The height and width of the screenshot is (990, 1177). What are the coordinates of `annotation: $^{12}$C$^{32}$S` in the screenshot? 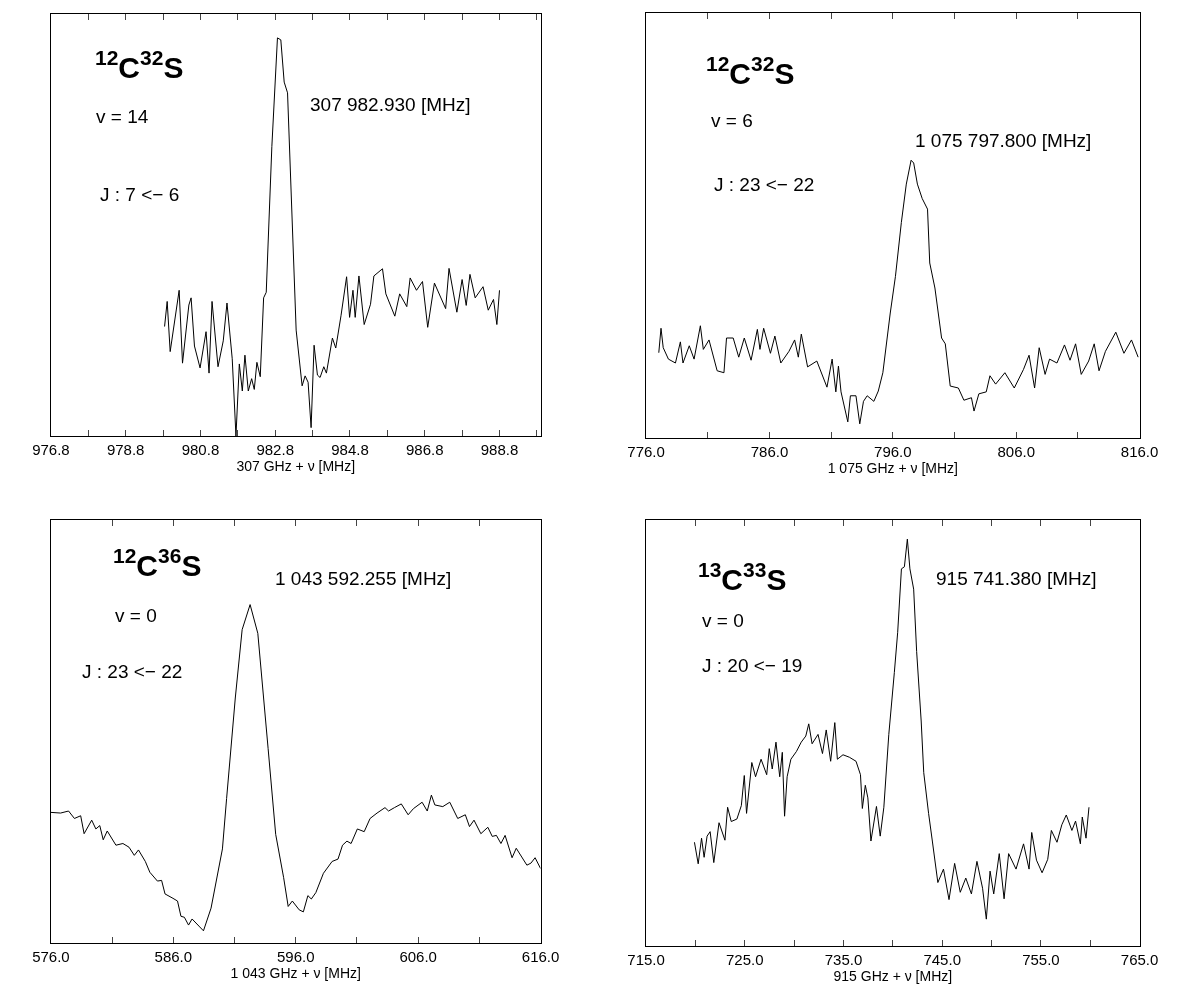 It's located at (139, 65).